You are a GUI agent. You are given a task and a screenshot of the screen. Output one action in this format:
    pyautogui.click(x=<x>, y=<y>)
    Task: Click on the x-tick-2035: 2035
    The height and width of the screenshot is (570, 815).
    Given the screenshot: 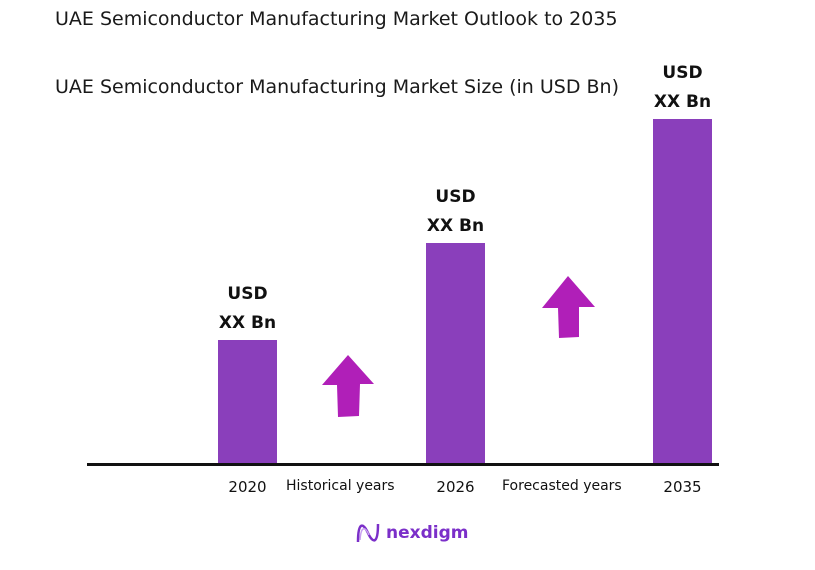 What is the action you would take?
    pyautogui.click(x=682, y=487)
    